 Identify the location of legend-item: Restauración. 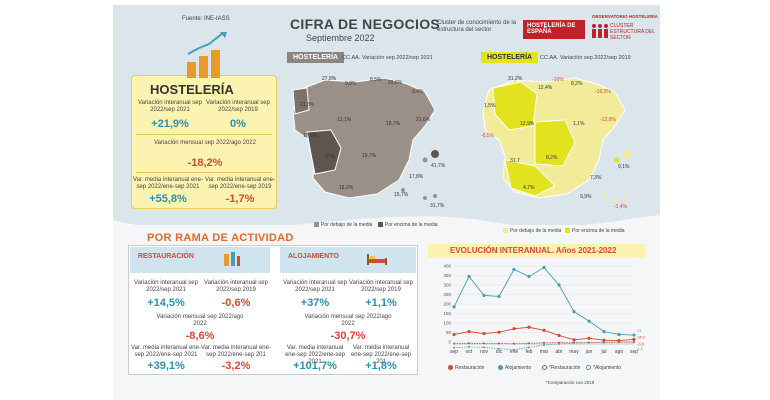
(466, 368).